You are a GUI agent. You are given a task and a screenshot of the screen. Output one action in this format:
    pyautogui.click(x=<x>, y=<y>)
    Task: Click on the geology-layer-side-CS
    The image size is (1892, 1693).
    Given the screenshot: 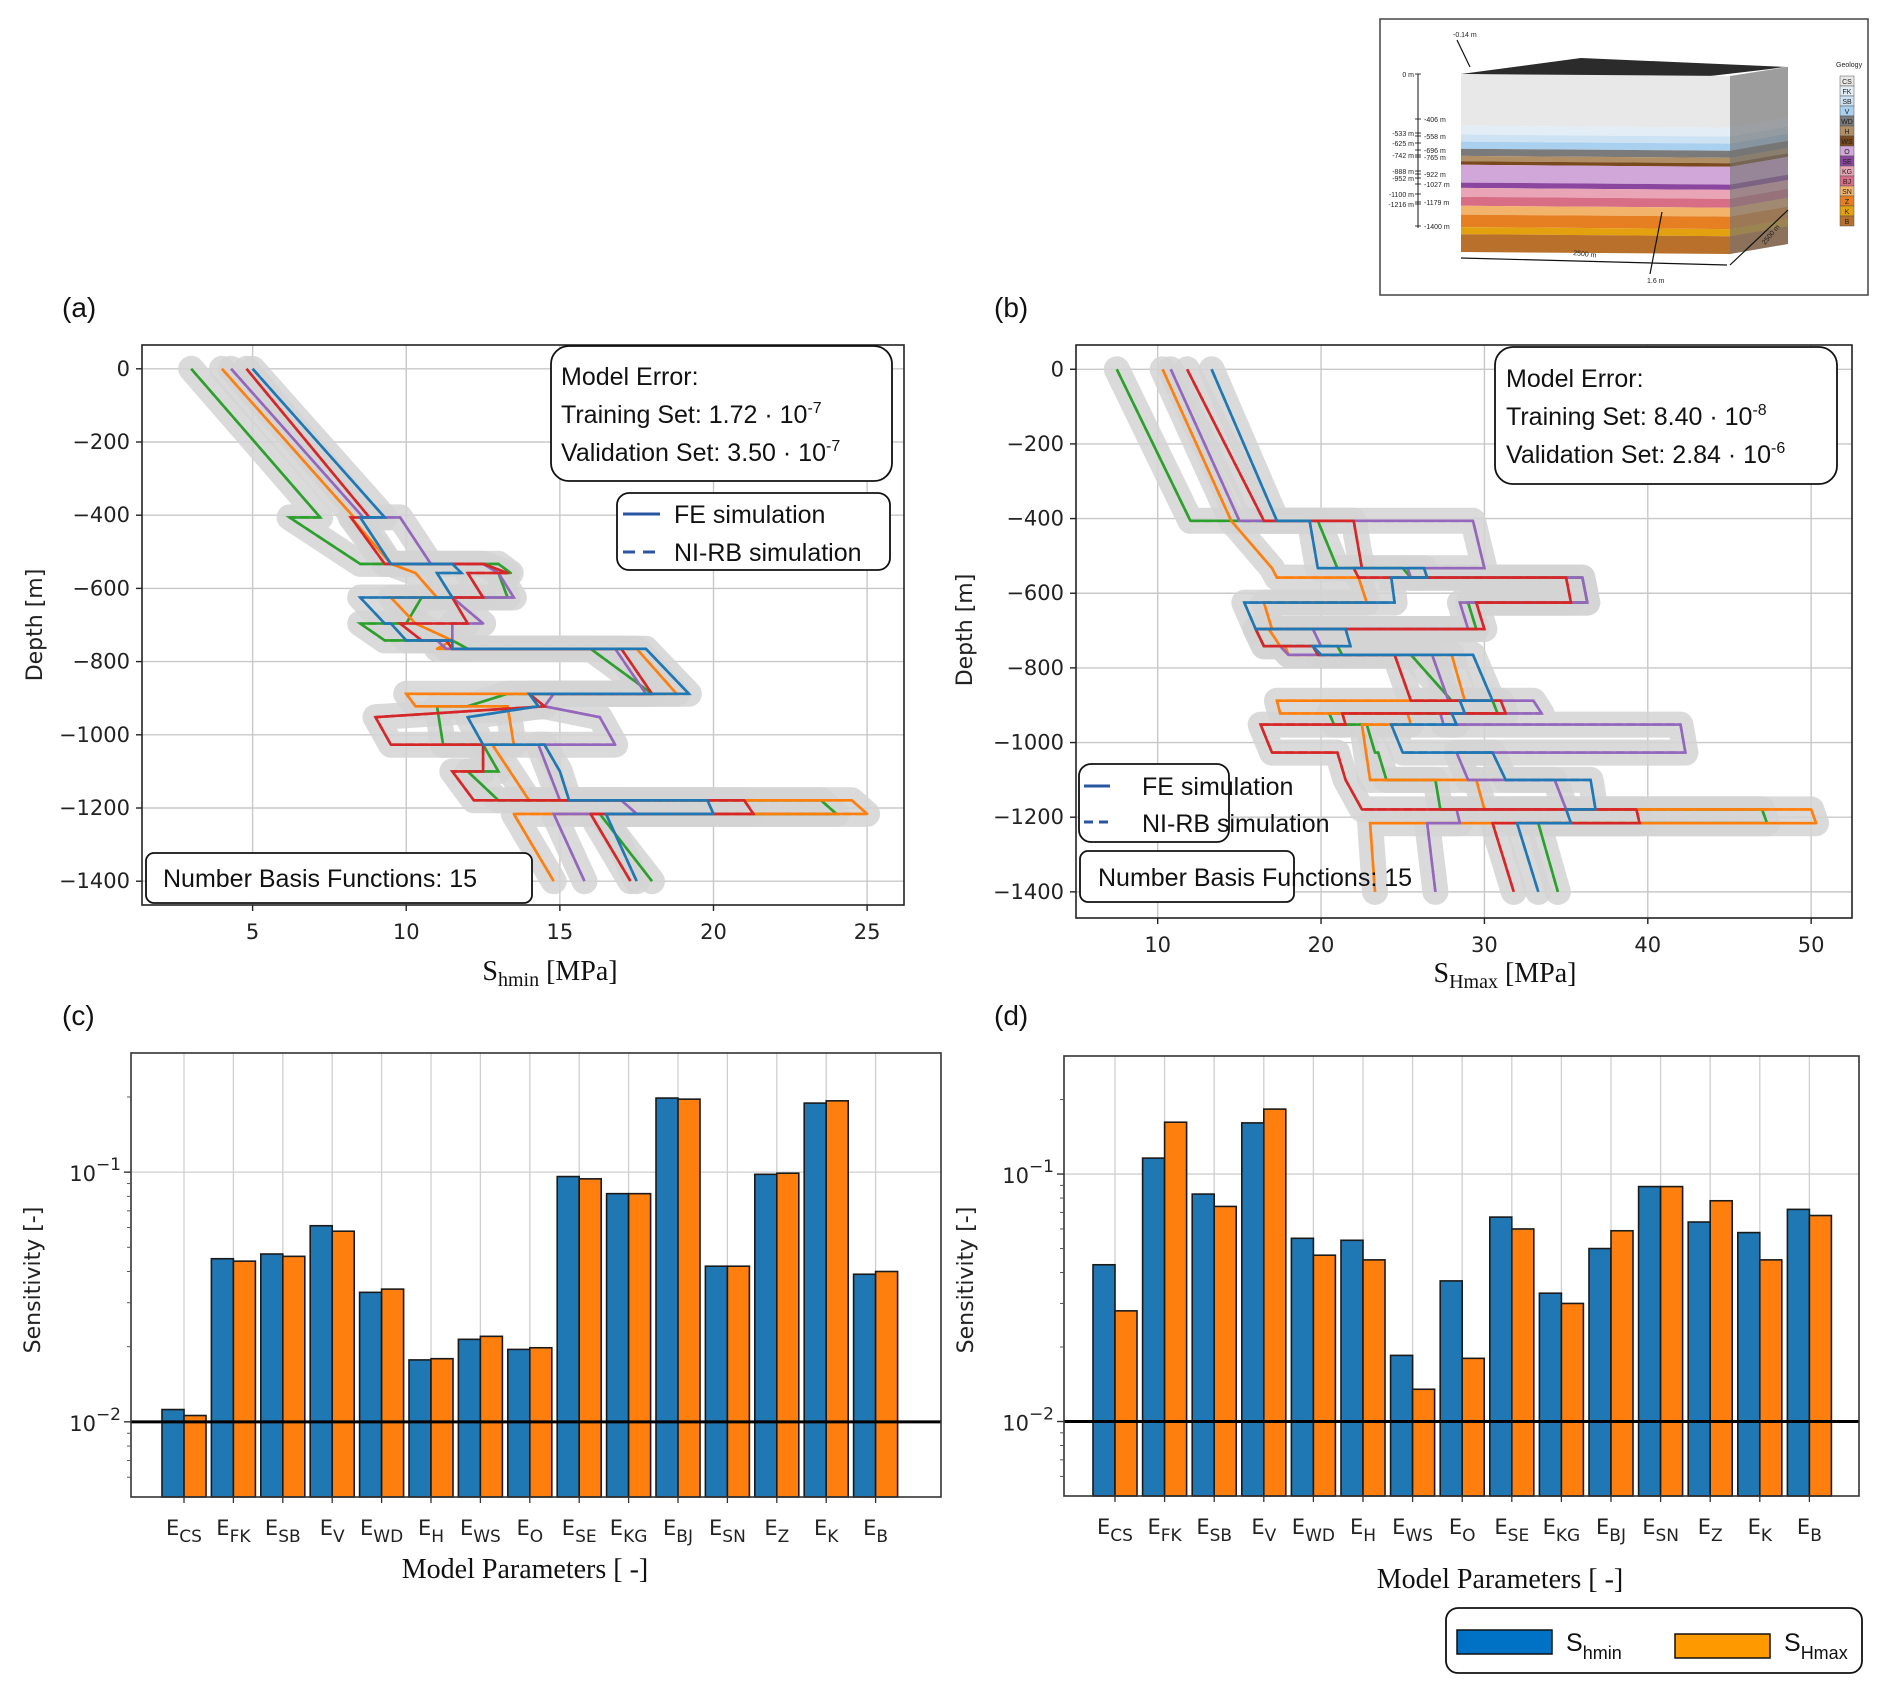 What is the action you would take?
    pyautogui.click(x=1759, y=97)
    